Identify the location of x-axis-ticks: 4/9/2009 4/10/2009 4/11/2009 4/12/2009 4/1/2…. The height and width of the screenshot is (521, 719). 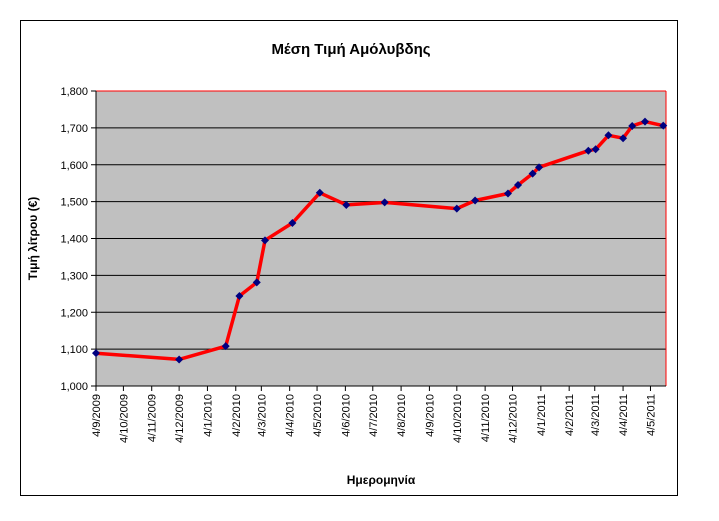
(374, 414).